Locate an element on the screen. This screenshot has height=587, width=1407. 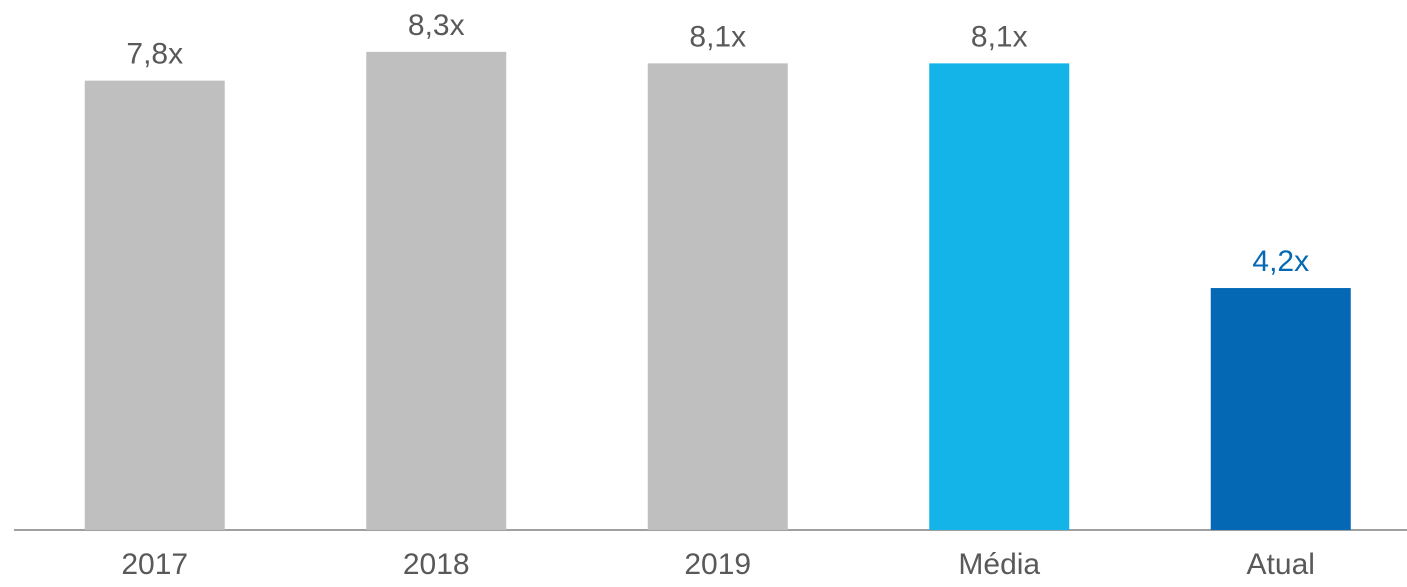
x-tick-label: 2018 is located at coordinates (436, 564).